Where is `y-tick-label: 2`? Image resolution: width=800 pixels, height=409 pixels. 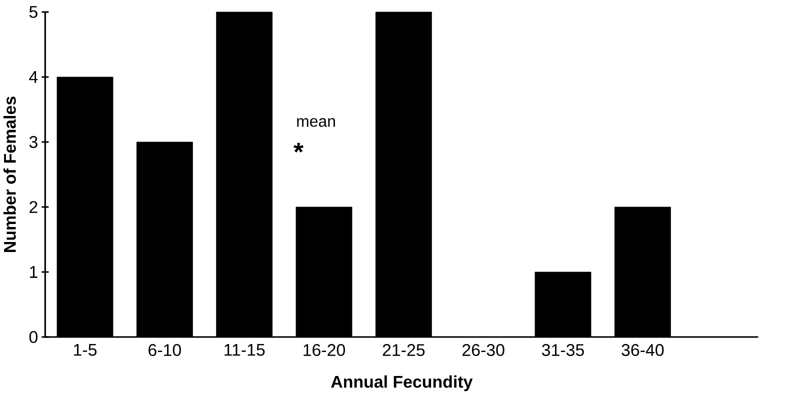
y-tick-label: 2 is located at coordinates (34, 207).